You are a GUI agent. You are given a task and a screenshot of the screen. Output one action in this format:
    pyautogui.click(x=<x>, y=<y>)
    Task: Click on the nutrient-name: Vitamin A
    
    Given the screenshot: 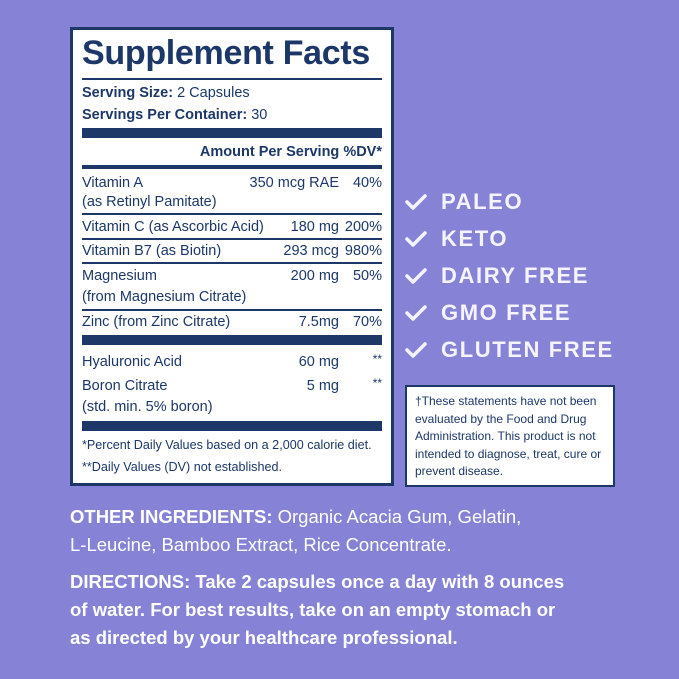 What is the action you would take?
    pyautogui.click(x=112, y=183)
    